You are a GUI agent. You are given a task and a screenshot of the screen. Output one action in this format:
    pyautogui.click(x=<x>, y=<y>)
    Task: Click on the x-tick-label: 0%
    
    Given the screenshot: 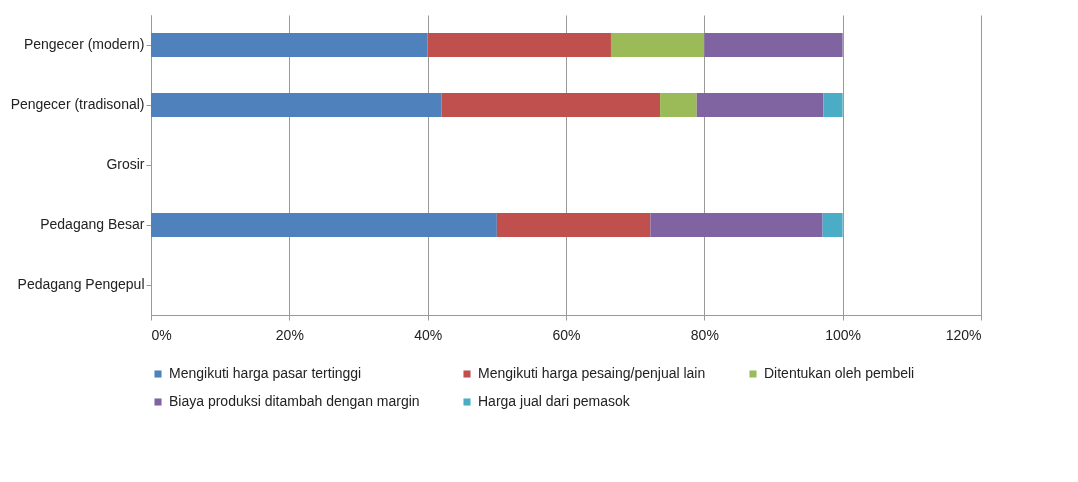 What is the action you would take?
    pyautogui.click(x=161, y=334)
    